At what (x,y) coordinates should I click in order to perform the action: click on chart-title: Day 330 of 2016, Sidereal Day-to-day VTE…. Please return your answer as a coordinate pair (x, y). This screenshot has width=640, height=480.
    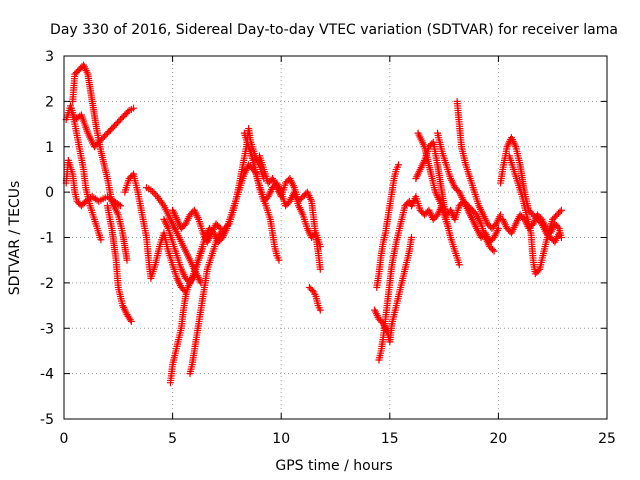
    Looking at the image, I should click on (334, 30).